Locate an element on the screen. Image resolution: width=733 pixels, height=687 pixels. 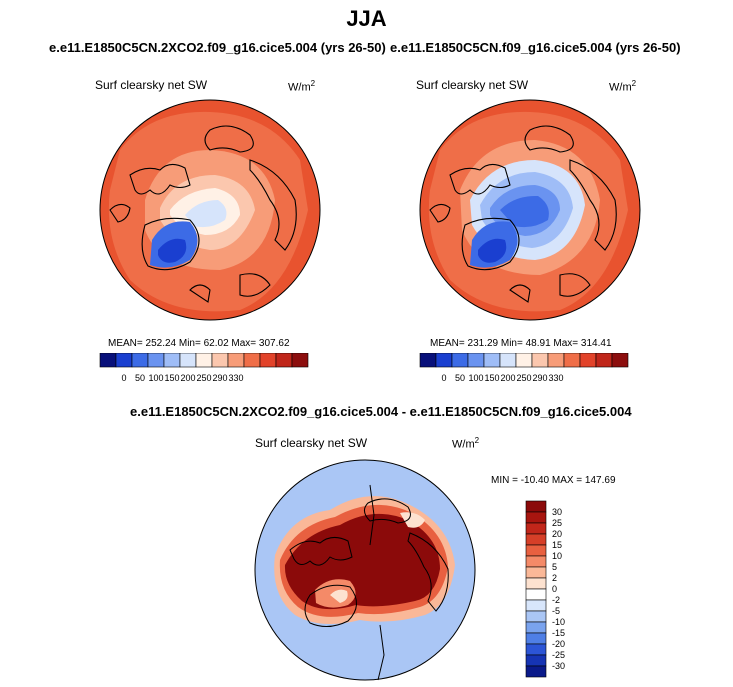
case-colorbar: 0 50 100 150 200 250 290 330 is located at coordinates (204, 368).